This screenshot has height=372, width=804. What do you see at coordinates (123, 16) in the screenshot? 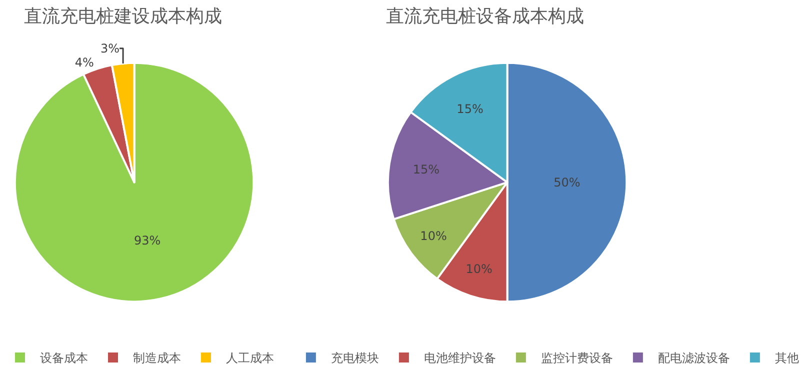
I see `chart-title: 直流充电桩建设成本构成` at bounding box center [123, 16].